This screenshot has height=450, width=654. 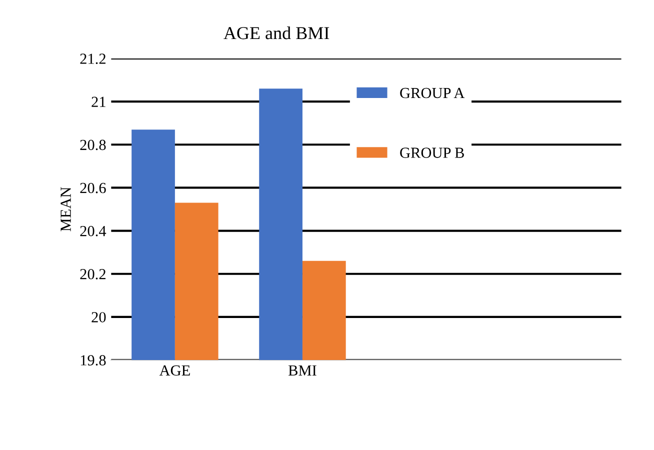 I want to click on y-tick-label: 20.6, so click(x=93, y=188).